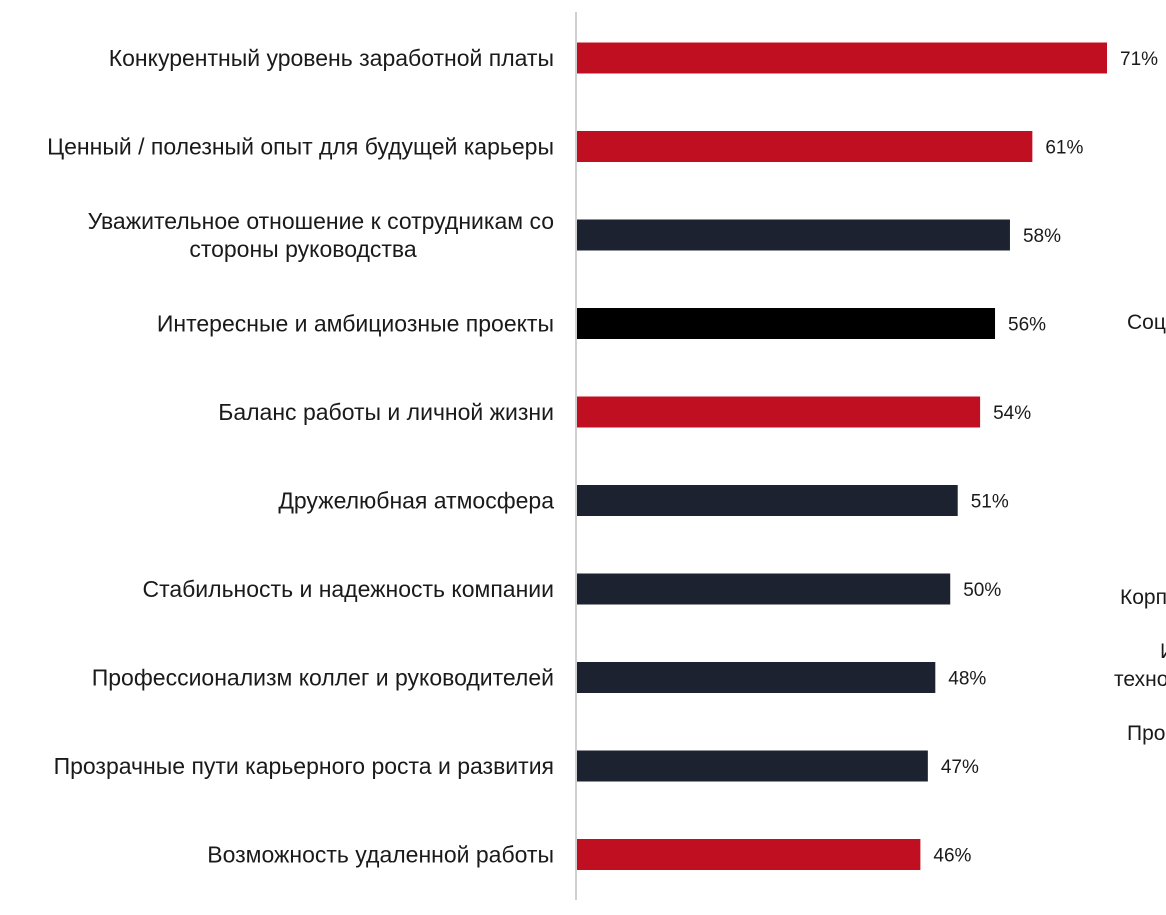  I want to click on category-label-line: Профессионализм коллег и руководителей, so click(323, 678).